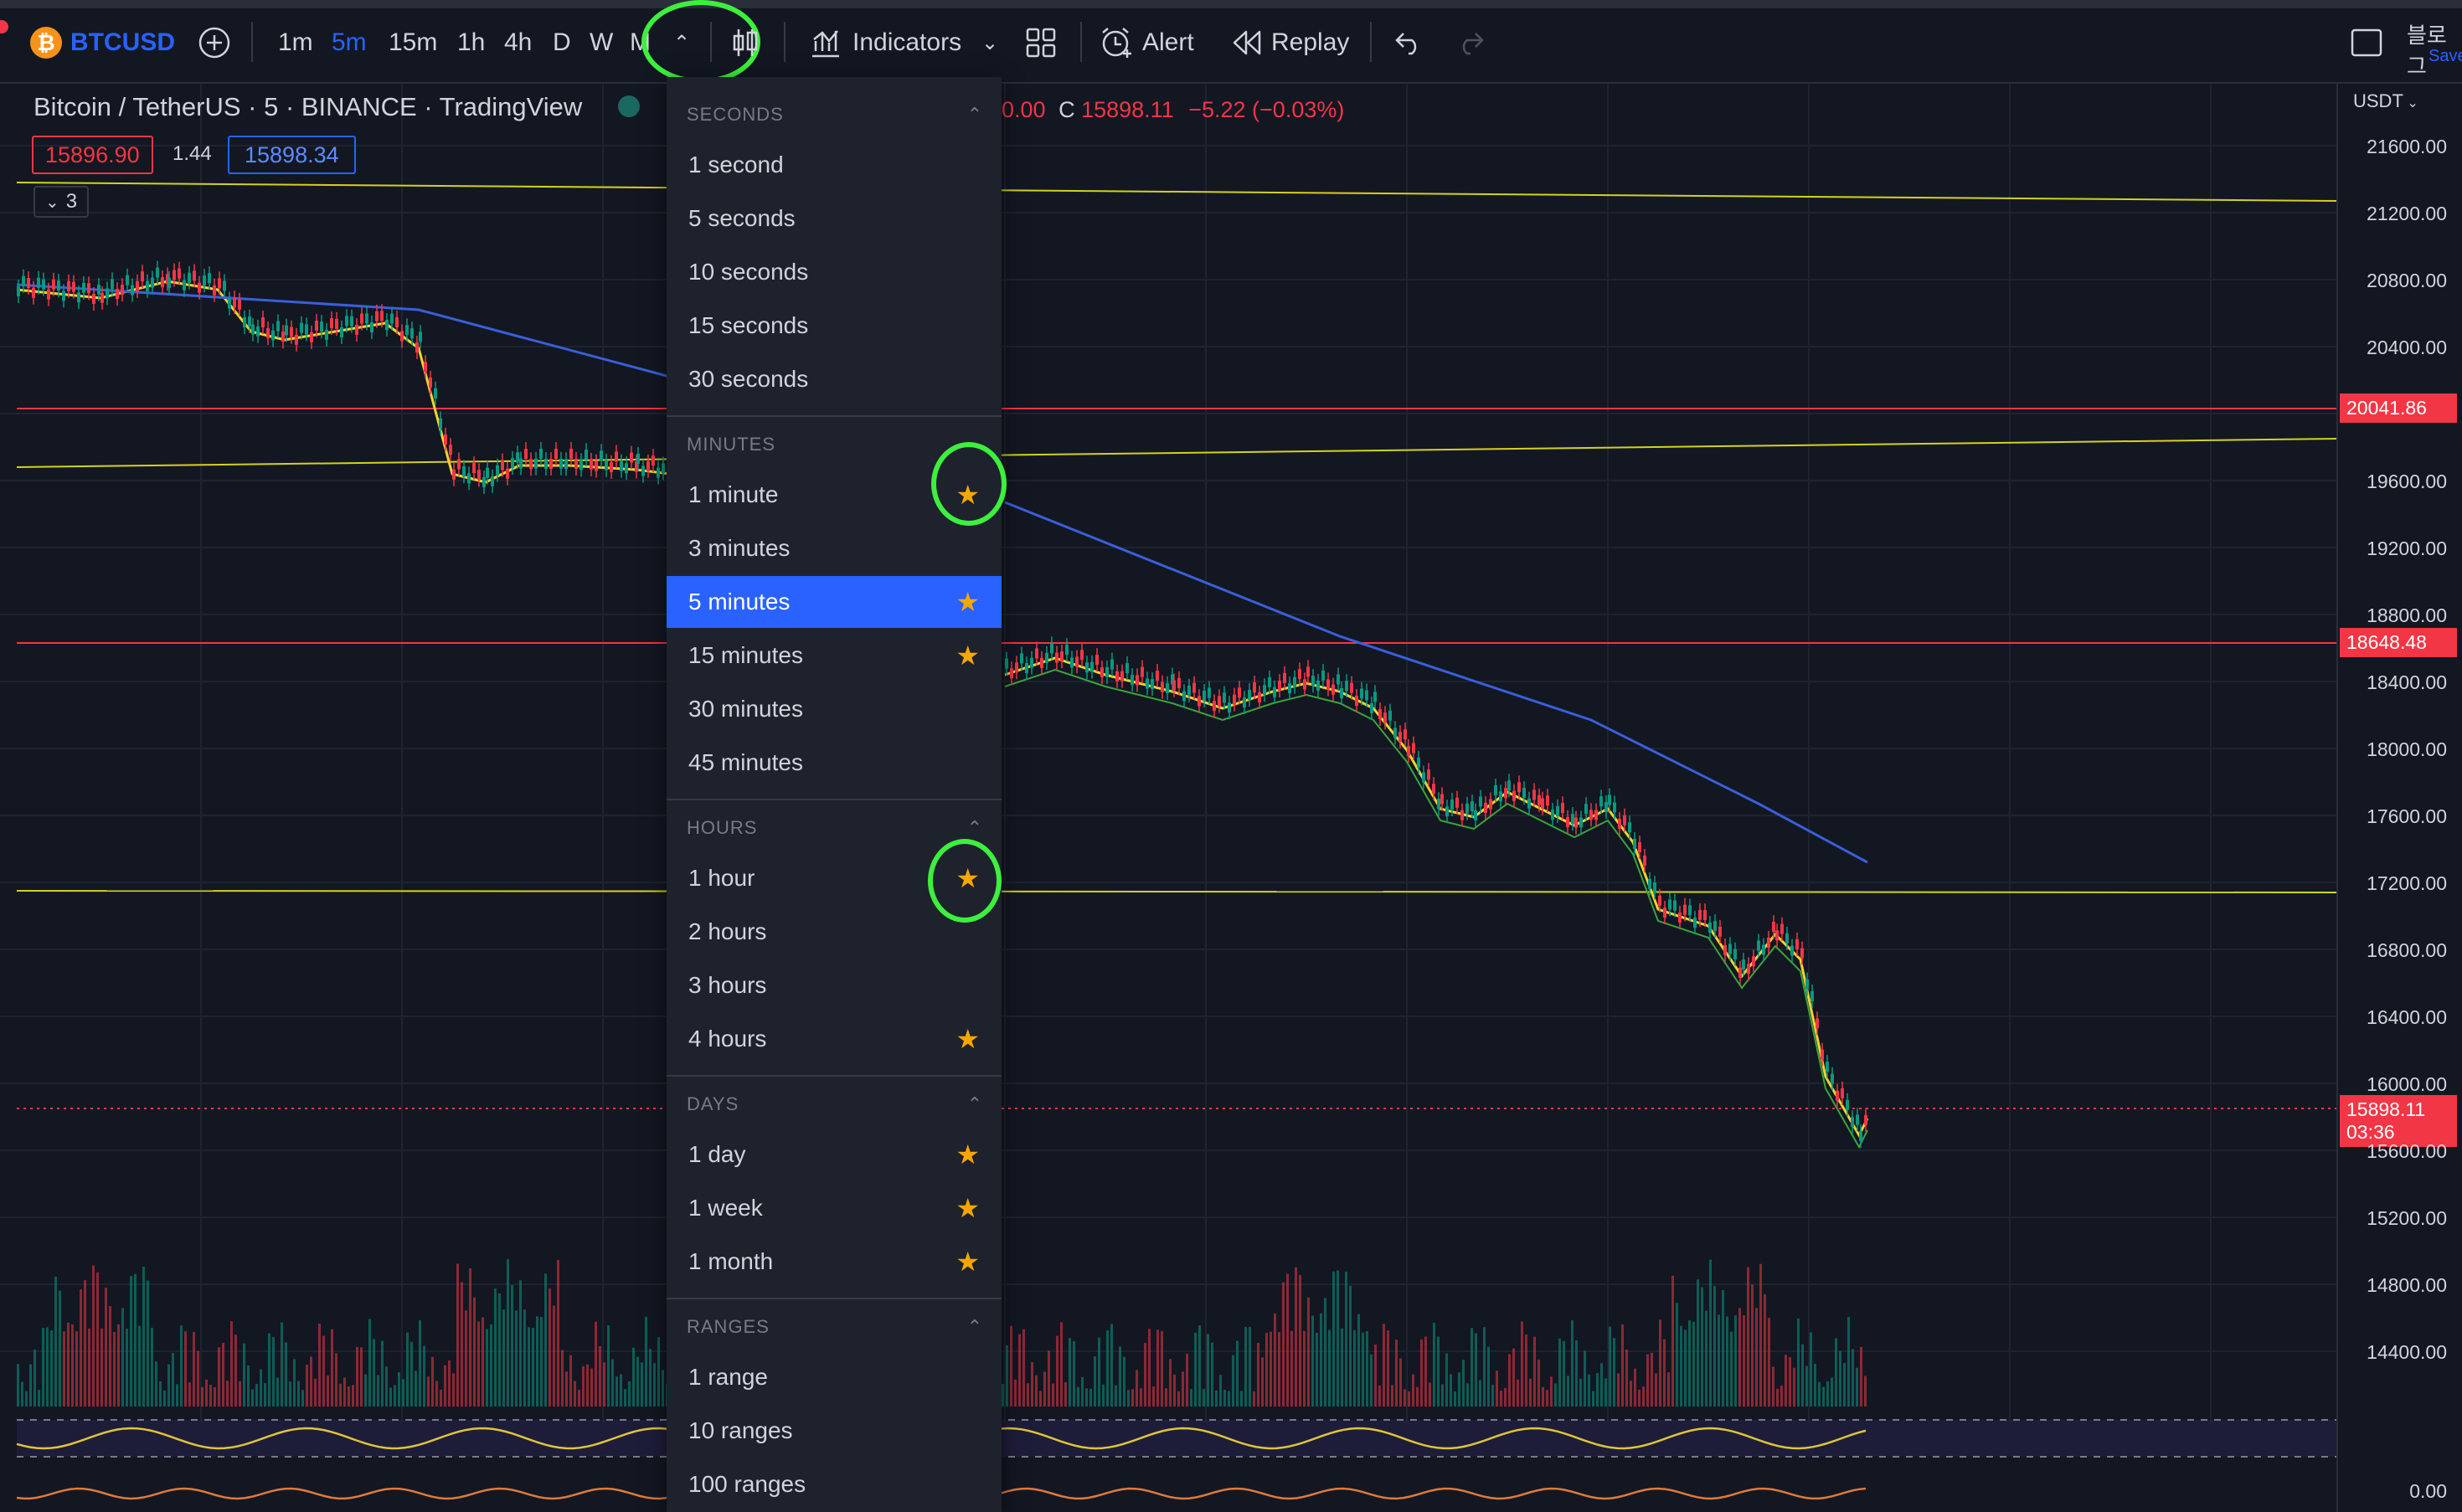 The image size is (2462, 1512). What do you see at coordinates (745, 42) in the screenshot?
I see `chart-type-button` at bounding box center [745, 42].